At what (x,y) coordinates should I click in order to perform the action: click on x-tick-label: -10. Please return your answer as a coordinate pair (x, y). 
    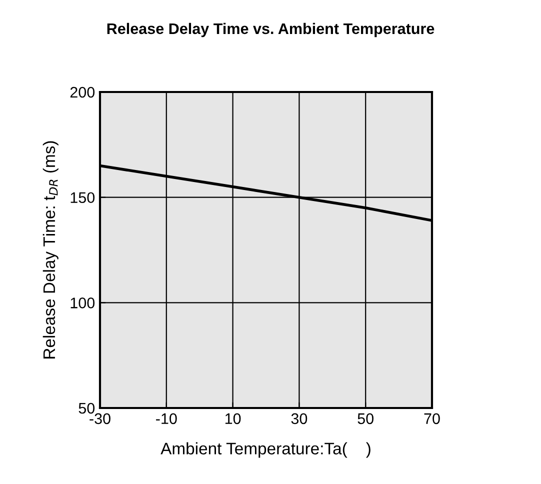
    Looking at the image, I should click on (166, 418).